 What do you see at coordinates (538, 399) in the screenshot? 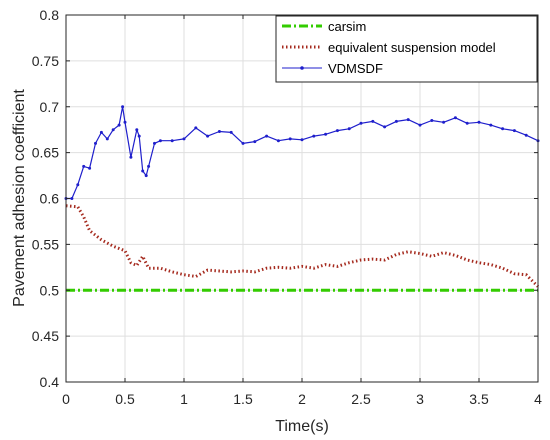
I see `x-tick-label: 4` at bounding box center [538, 399].